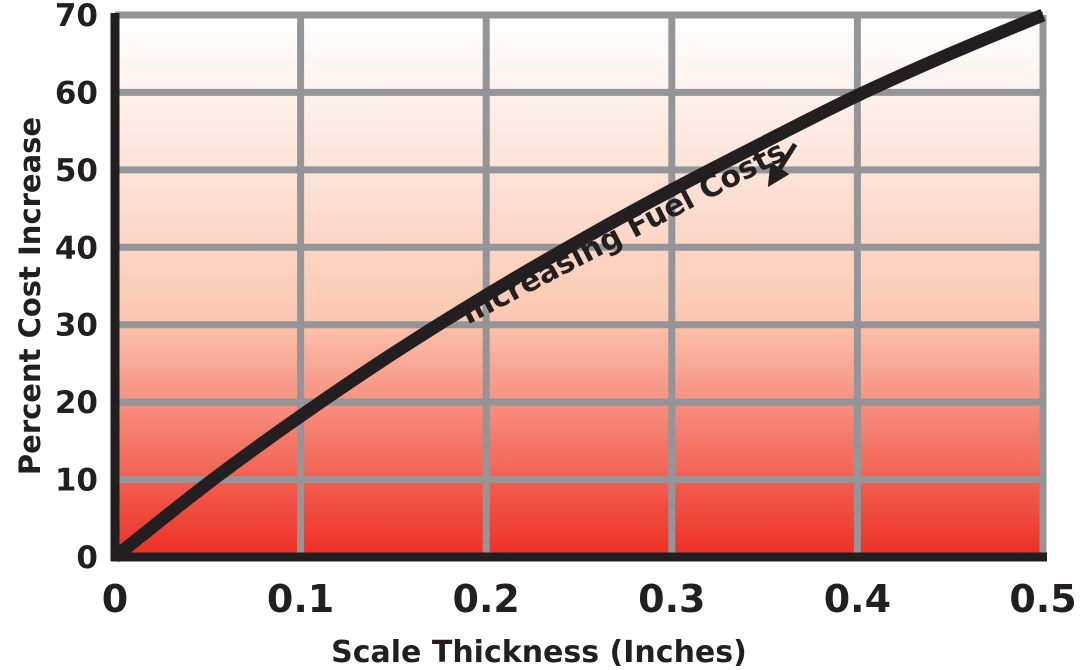 The image size is (1086, 670). I want to click on y-tick-label: 50, so click(76, 171).